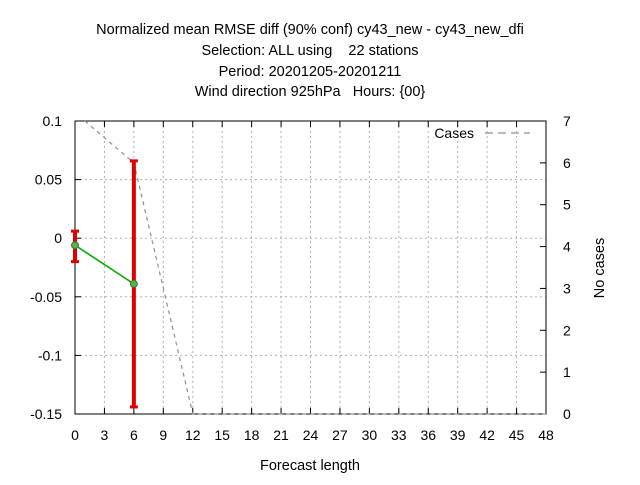  Describe the element at coordinates (281, 435) in the screenshot. I see `x-tick-label-7: 21` at that location.